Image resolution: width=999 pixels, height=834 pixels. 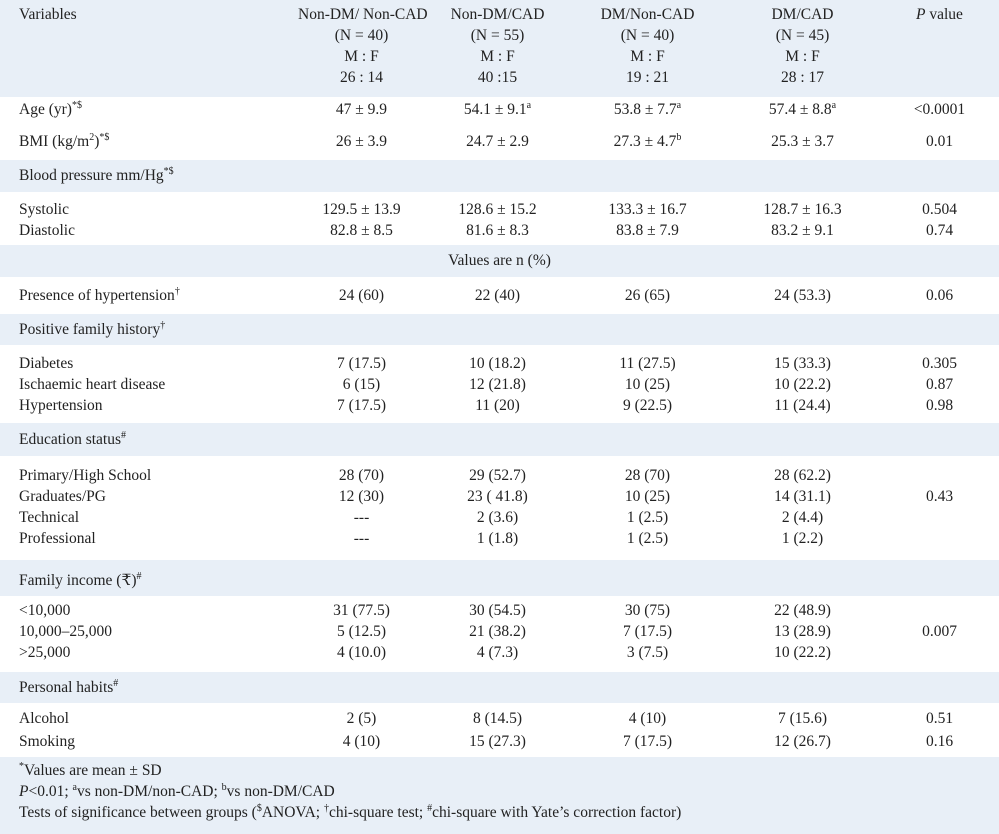 What do you see at coordinates (361, 77) in the screenshot?
I see `group-ratio: 26 : 14` at bounding box center [361, 77].